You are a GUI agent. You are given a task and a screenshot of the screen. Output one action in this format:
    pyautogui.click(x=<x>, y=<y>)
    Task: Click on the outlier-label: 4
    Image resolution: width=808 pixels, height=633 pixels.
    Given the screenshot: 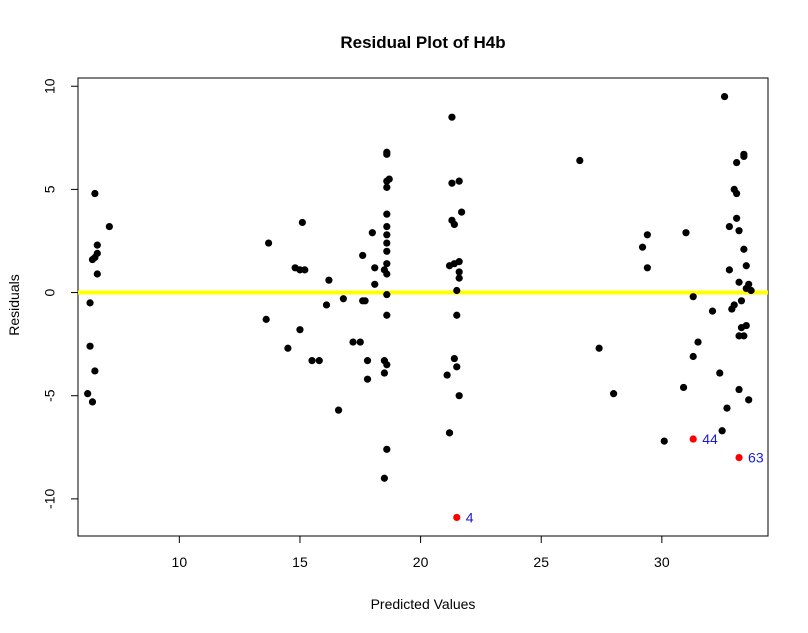 What is the action you would take?
    pyautogui.click(x=470, y=517)
    